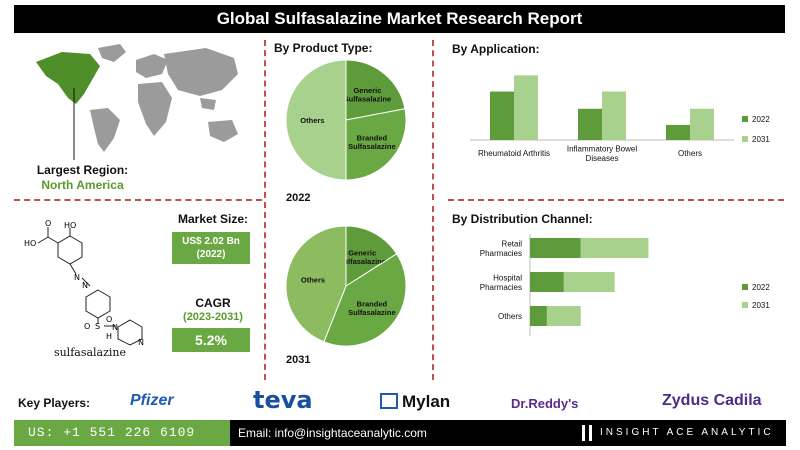 This screenshot has width=800, height=450. What do you see at coordinates (82, 170) in the screenshot?
I see `largest-region-label: Largest Region:` at bounding box center [82, 170].